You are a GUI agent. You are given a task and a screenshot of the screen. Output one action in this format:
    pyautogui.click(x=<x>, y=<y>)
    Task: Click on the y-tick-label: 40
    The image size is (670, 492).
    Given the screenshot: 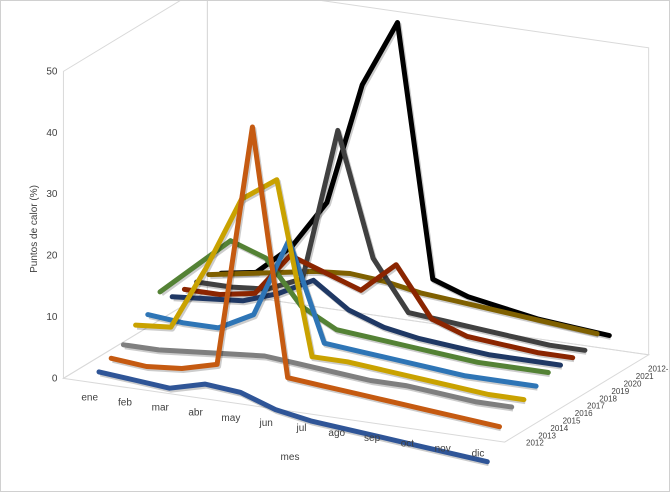 What is the action you would take?
    pyautogui.click(x=52, y=133)
    